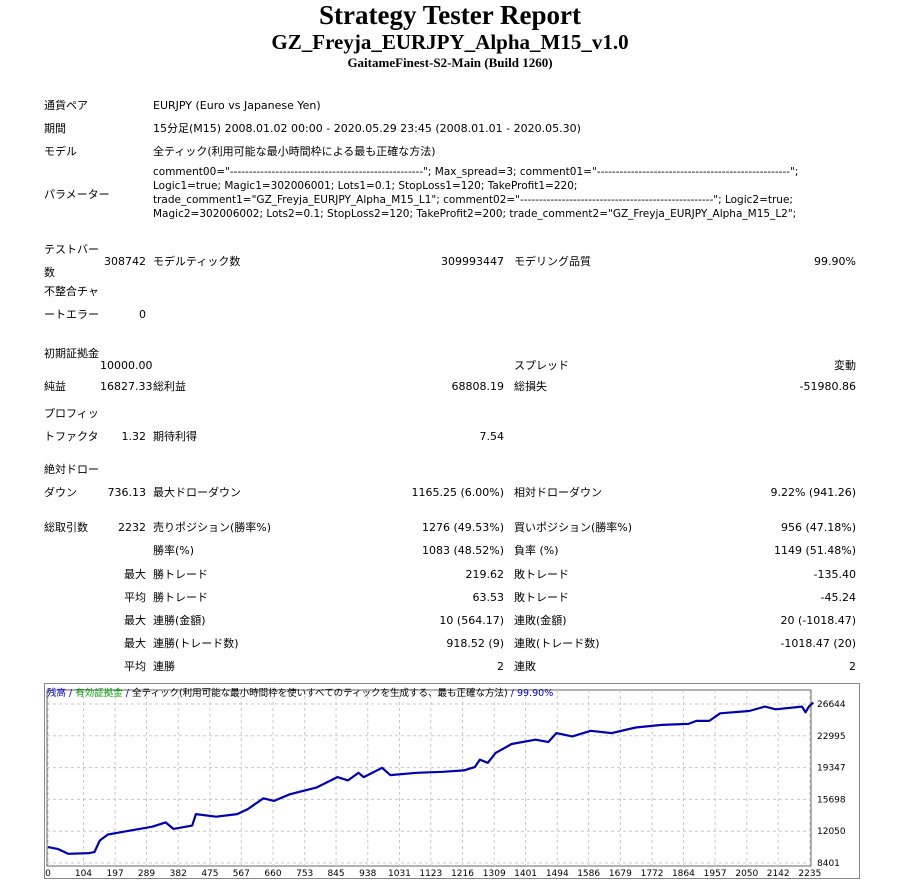  I want to click on stat-label: 買いポジション(勝率%), so click(573, 527).